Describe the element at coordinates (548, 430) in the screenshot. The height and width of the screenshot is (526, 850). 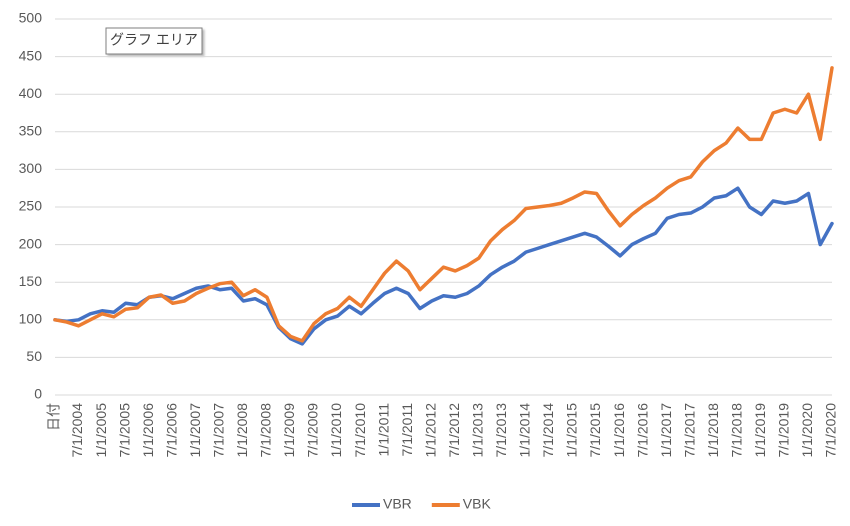
I see `x-tick-label: 7/1/2014` at that location.